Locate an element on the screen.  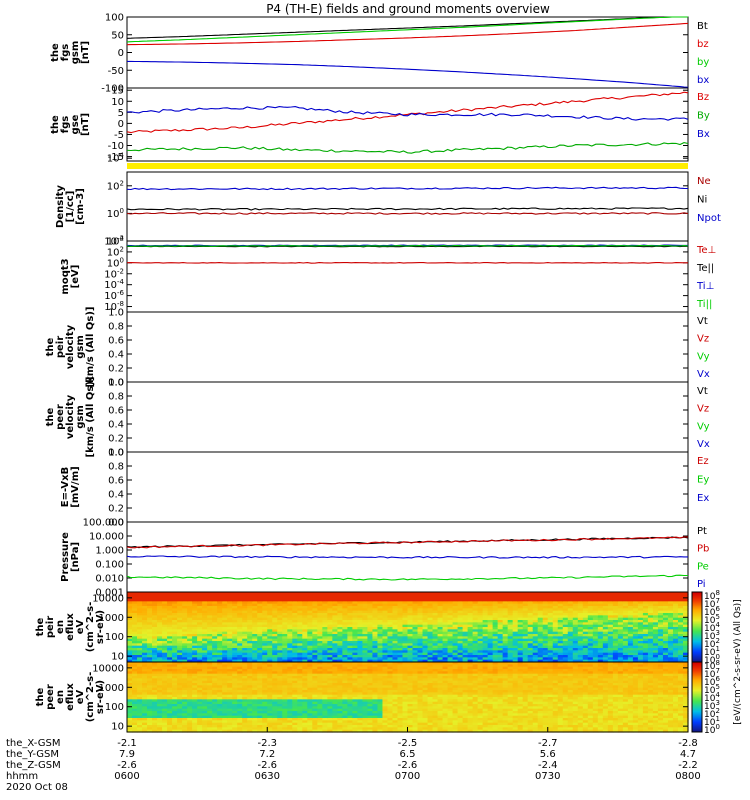
y-axis-label-line: [km/s (All Qs)] is located at coordinates (90, 417).